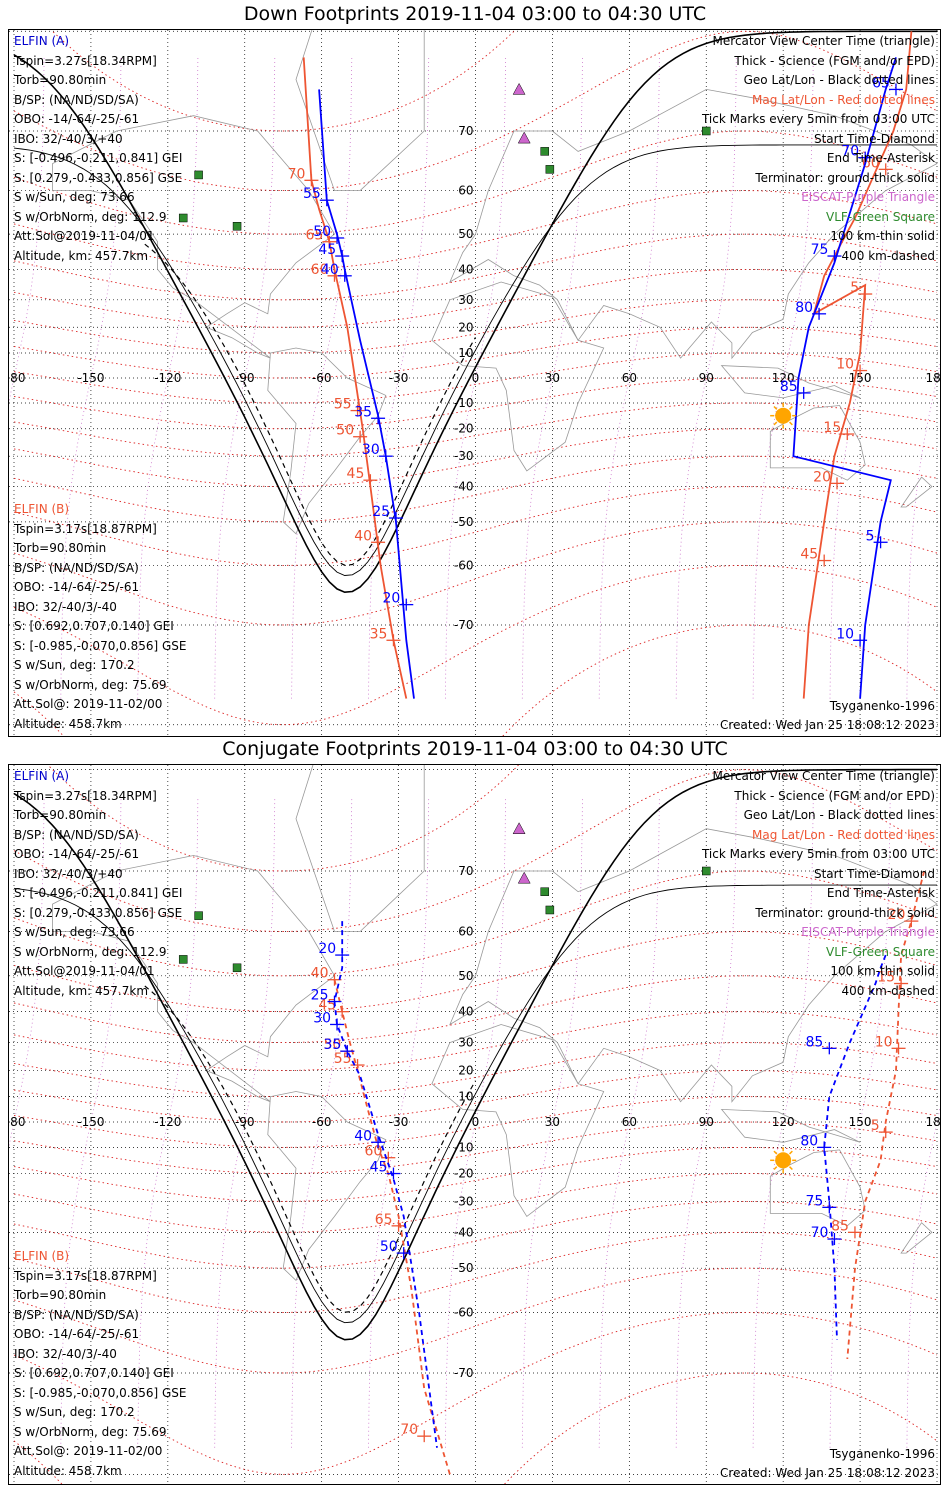 The height and width of the screenshot is (1500, 950). I want to click on info-line: Torb=90.80min, so click(60, 815).